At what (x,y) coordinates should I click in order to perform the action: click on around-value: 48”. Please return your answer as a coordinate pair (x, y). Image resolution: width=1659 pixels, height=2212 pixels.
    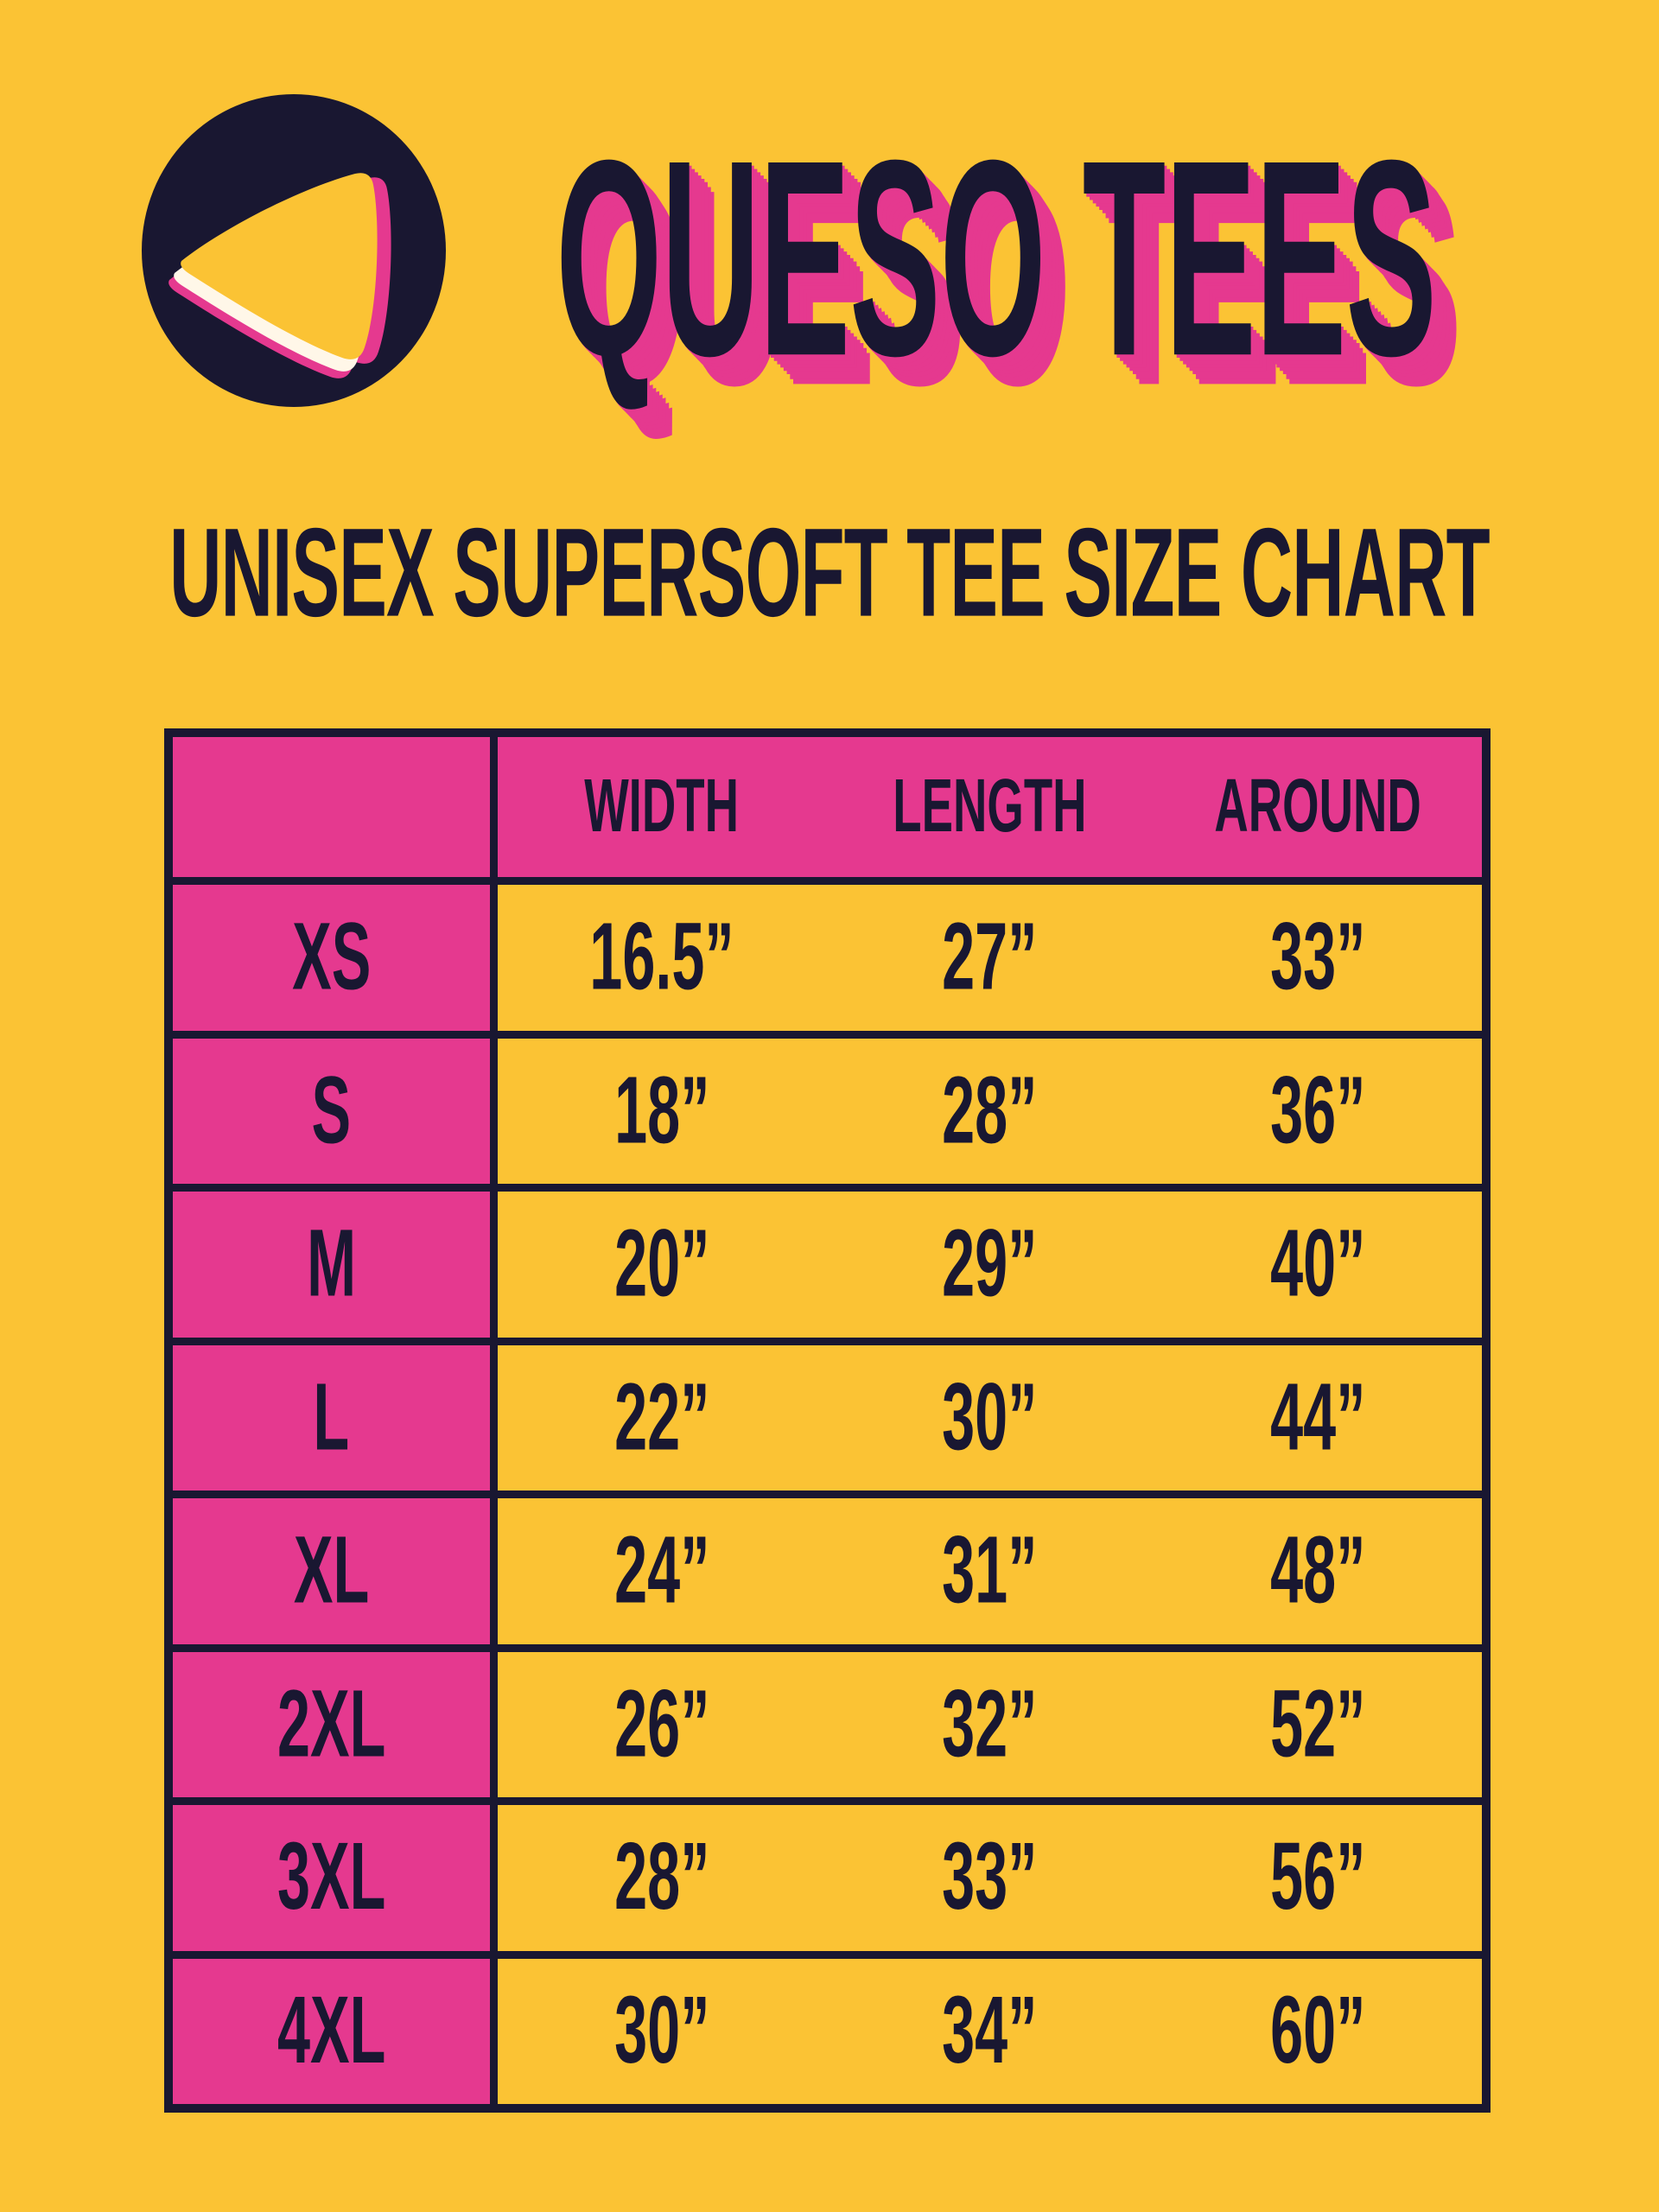
    Looking at the image, I should click on (1318, 1570).